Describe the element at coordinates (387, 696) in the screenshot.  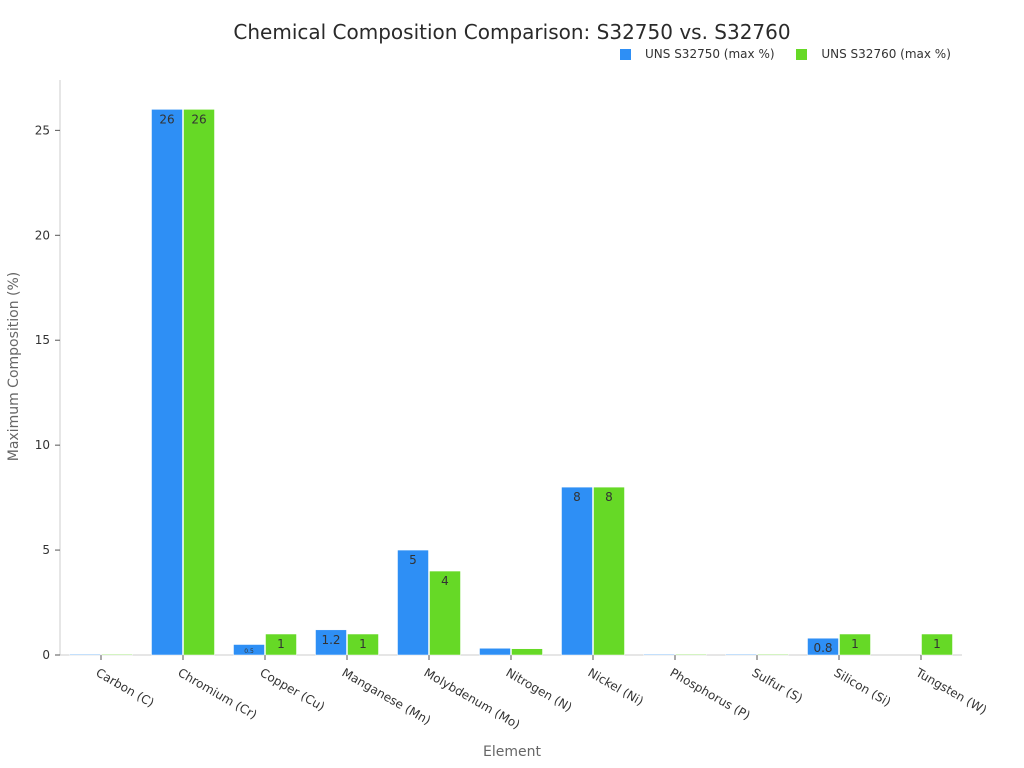
I see `x-tick-label: Manganese (Mn)` at that location.